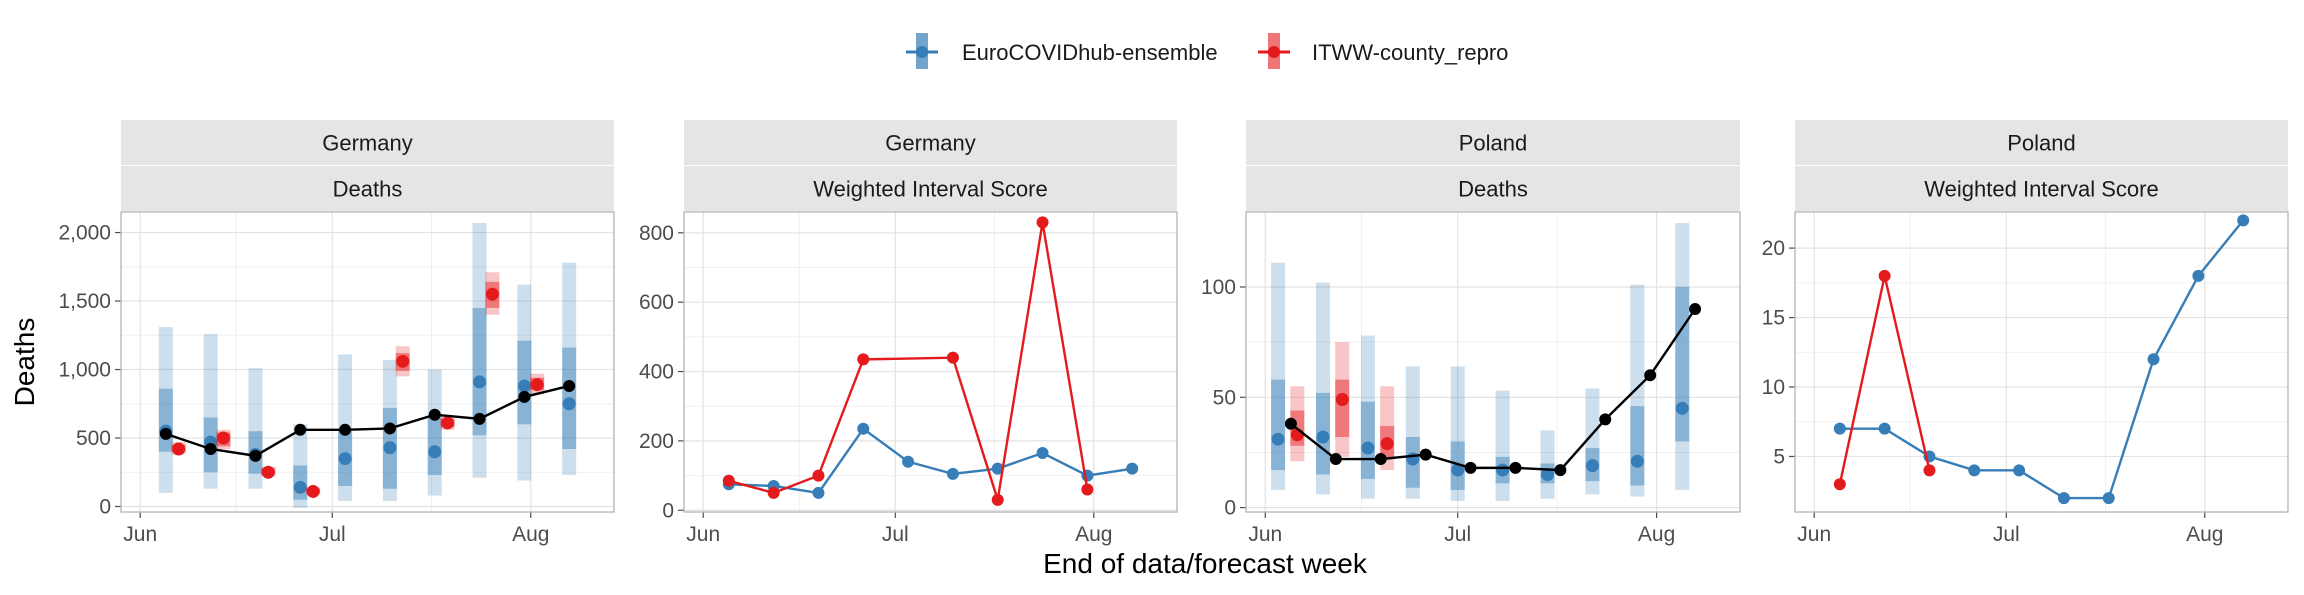 The image size is (2304, 595). What do you see at coordinates (24, 362) in the screenshot?
I see `y-axis-title: Deaths` at bounding box center [24, 362].